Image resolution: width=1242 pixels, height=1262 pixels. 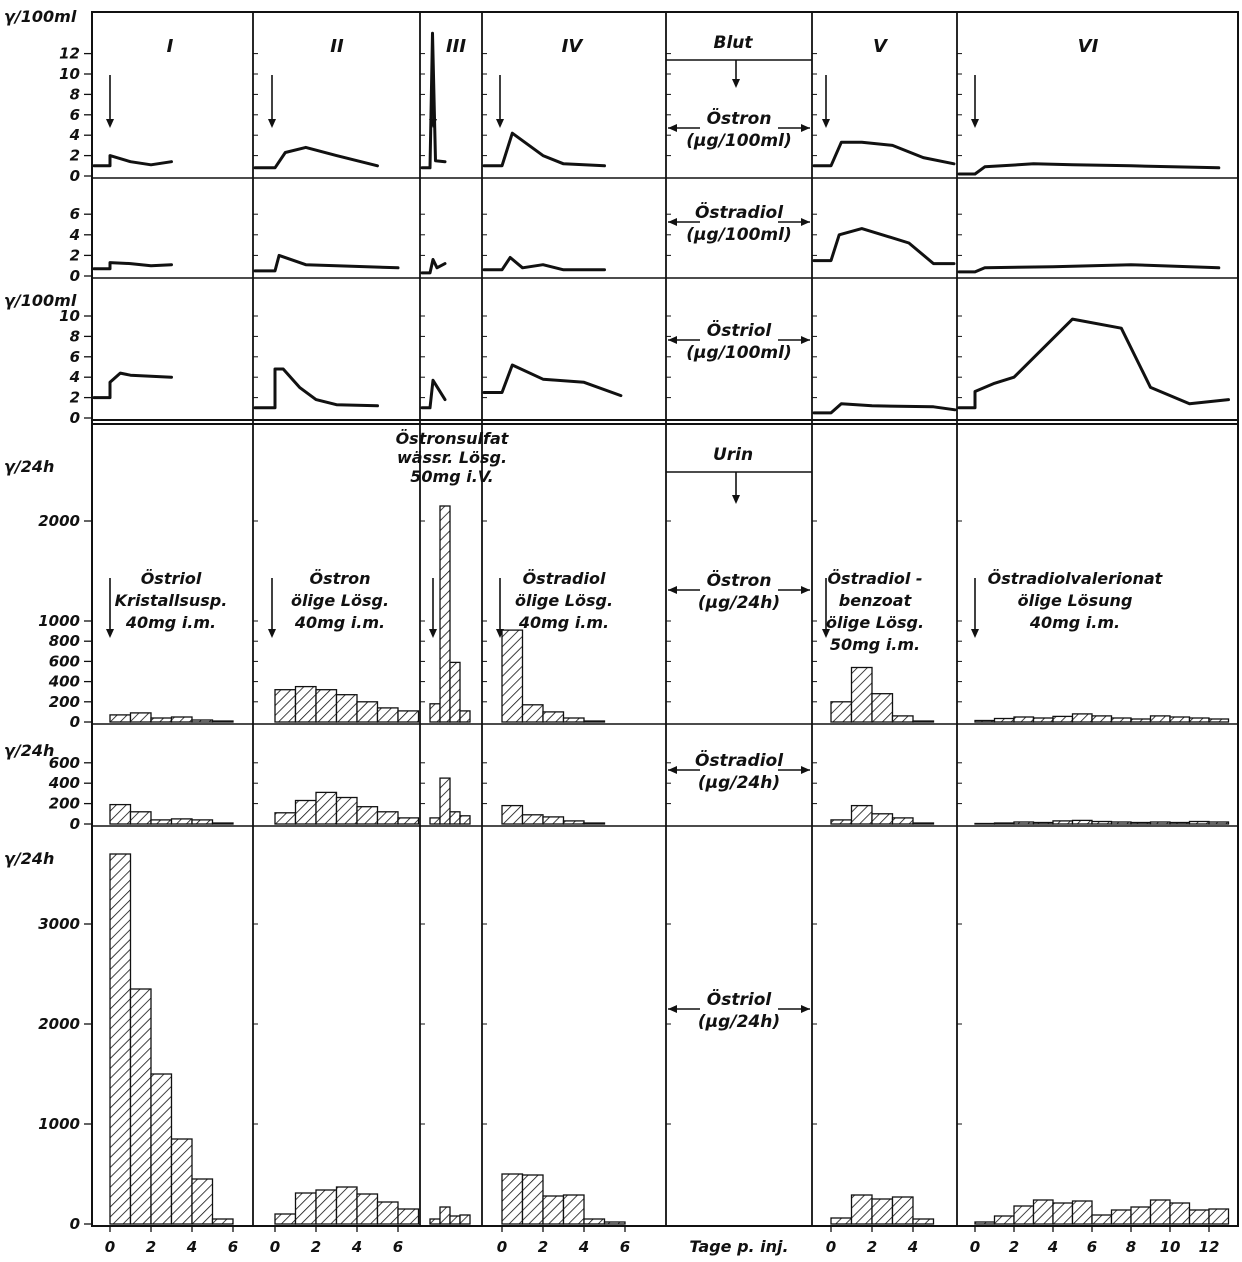 I want to click on injection-label-V: ölige Lösg., so click(x=875, y=622).